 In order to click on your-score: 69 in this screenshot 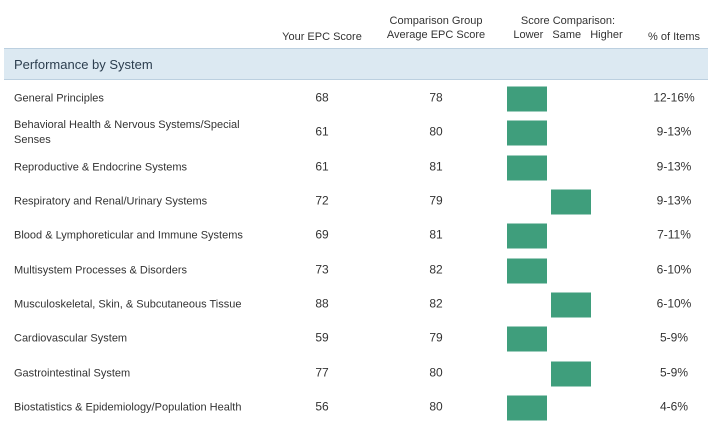, I will do `click(322, 234)`.